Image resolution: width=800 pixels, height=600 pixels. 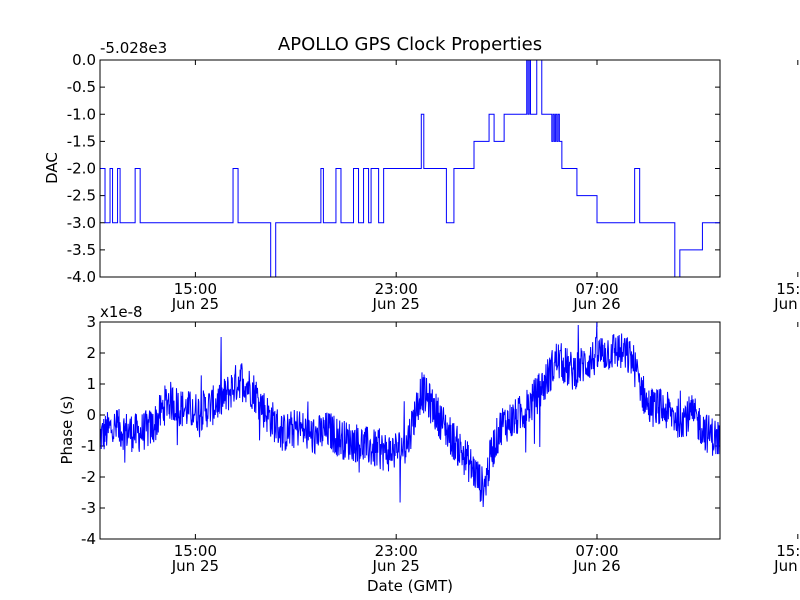 I want to click on dac-offset-label: -5.028e3, so click(x=133, y=48).